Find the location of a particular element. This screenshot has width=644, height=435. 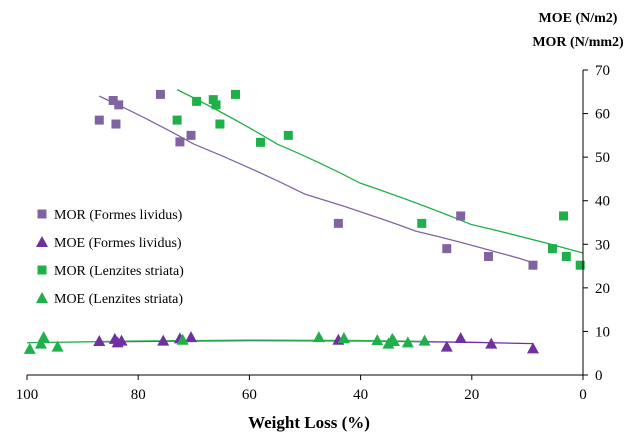

legend-label-1: MOE (Formes lividus) is located at coordinates (118, 243).